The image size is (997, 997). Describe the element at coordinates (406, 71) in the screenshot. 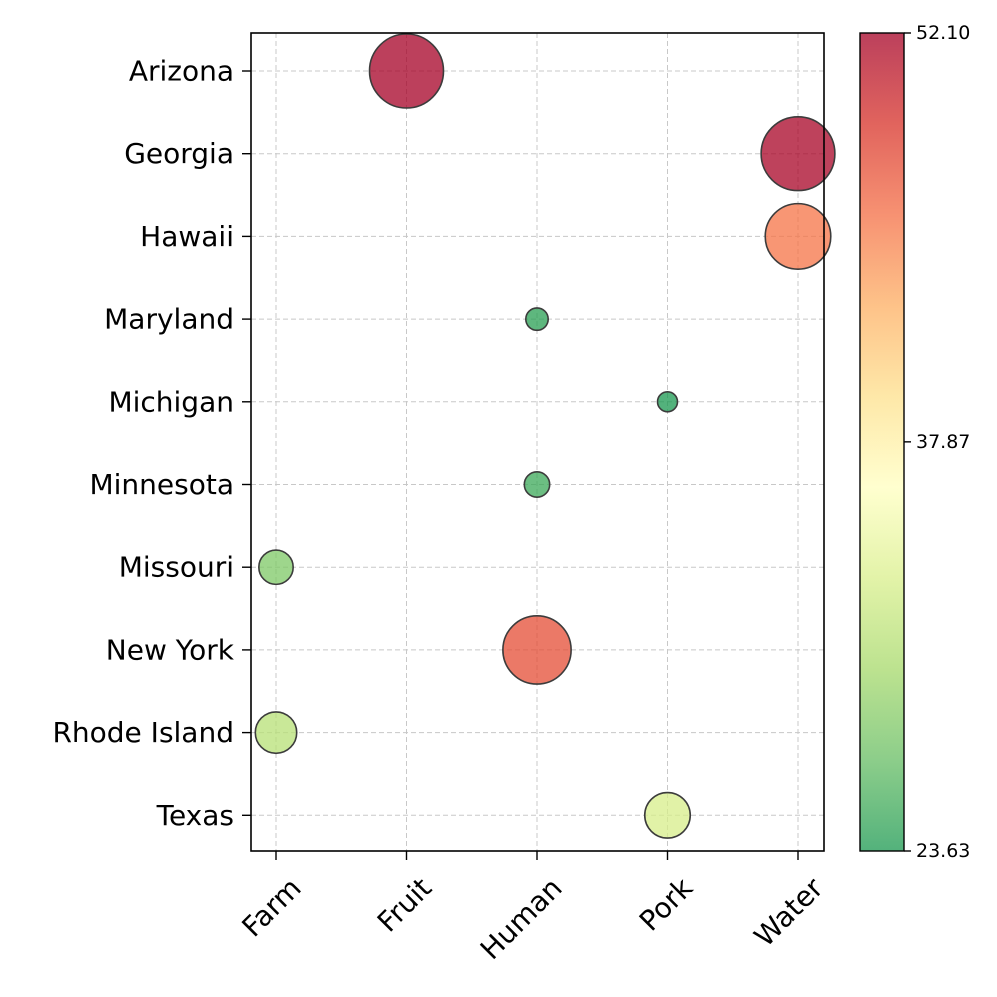

I see `bubble-arizona-fruit` at that location.